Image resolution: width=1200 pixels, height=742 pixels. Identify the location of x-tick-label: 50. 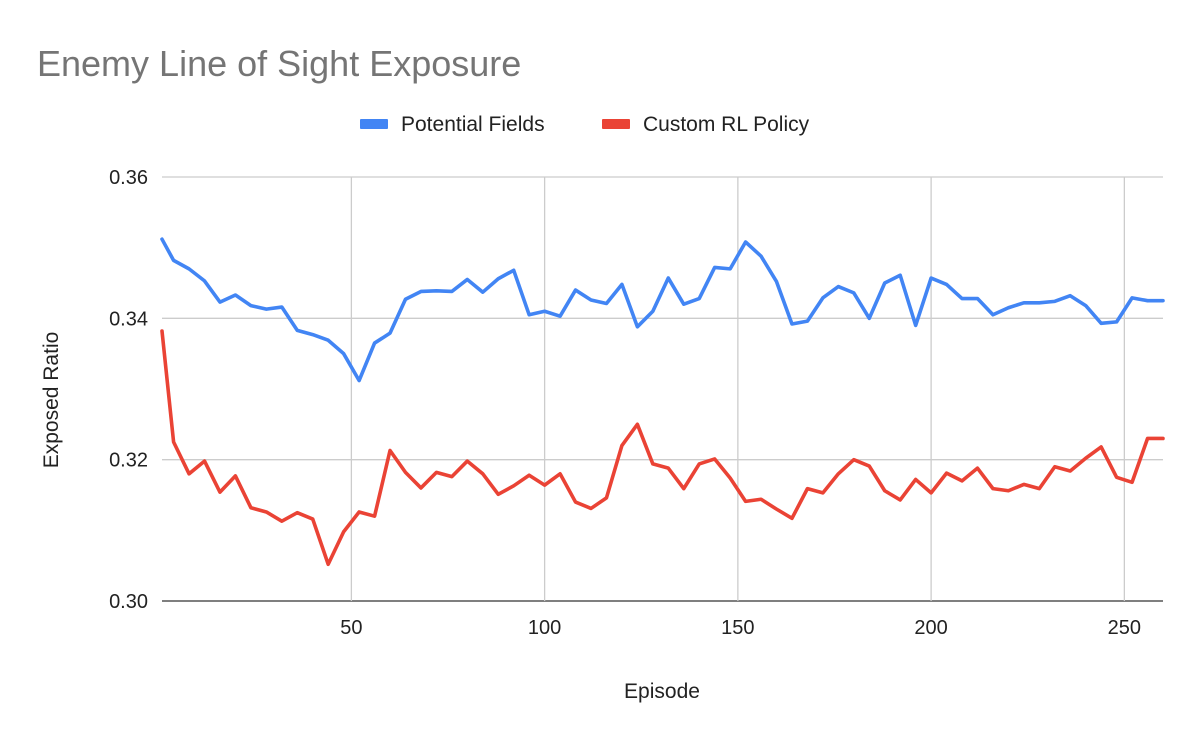
(351, 628).